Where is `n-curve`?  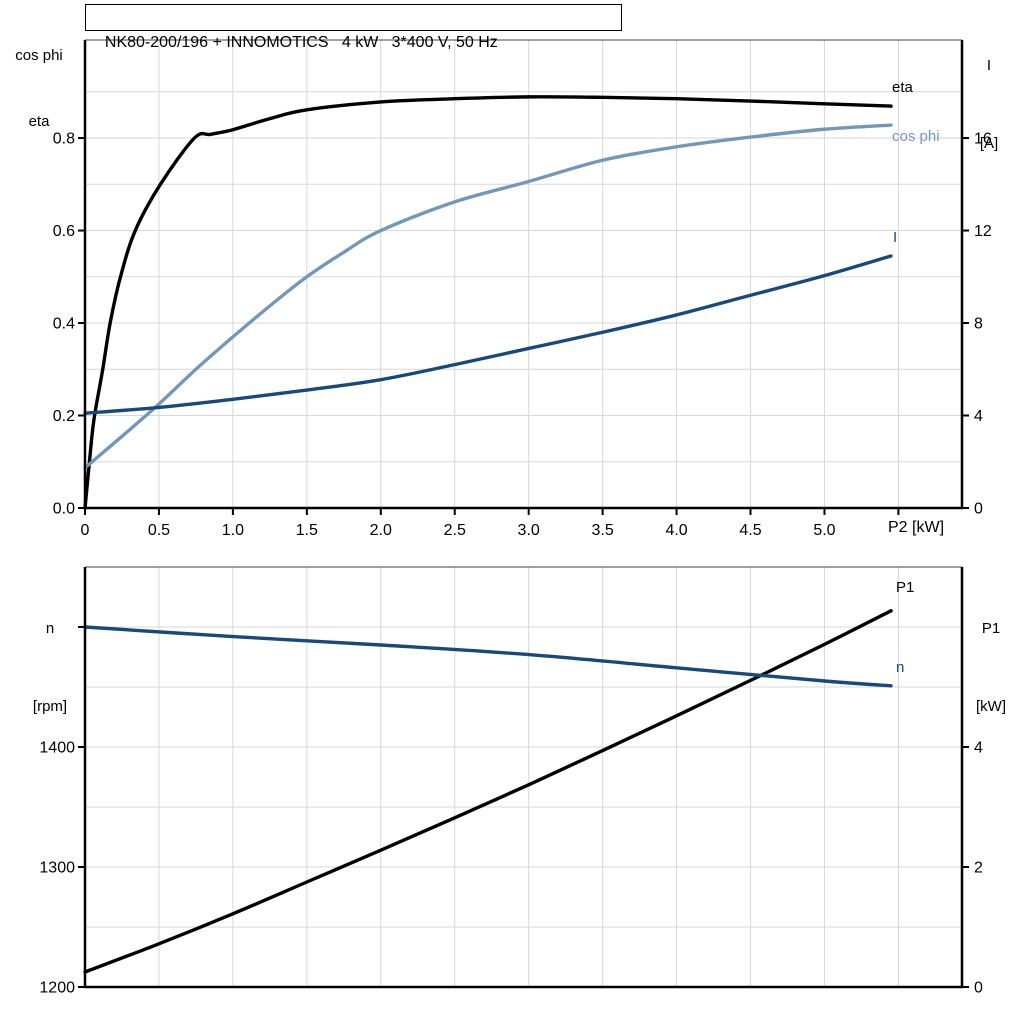
n-curve is located at coordinates (488, 656).